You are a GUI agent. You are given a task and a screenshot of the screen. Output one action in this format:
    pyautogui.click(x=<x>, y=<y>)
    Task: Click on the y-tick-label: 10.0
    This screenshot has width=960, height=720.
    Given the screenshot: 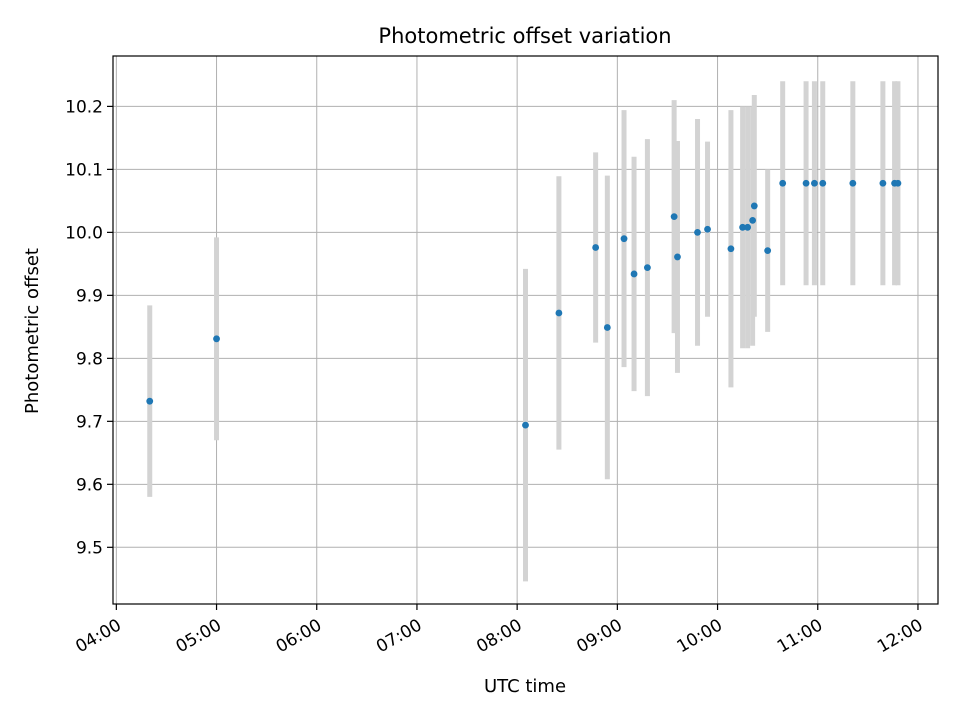 What is the action you would take?
    pyautogui.click(x=84, y=233)
    